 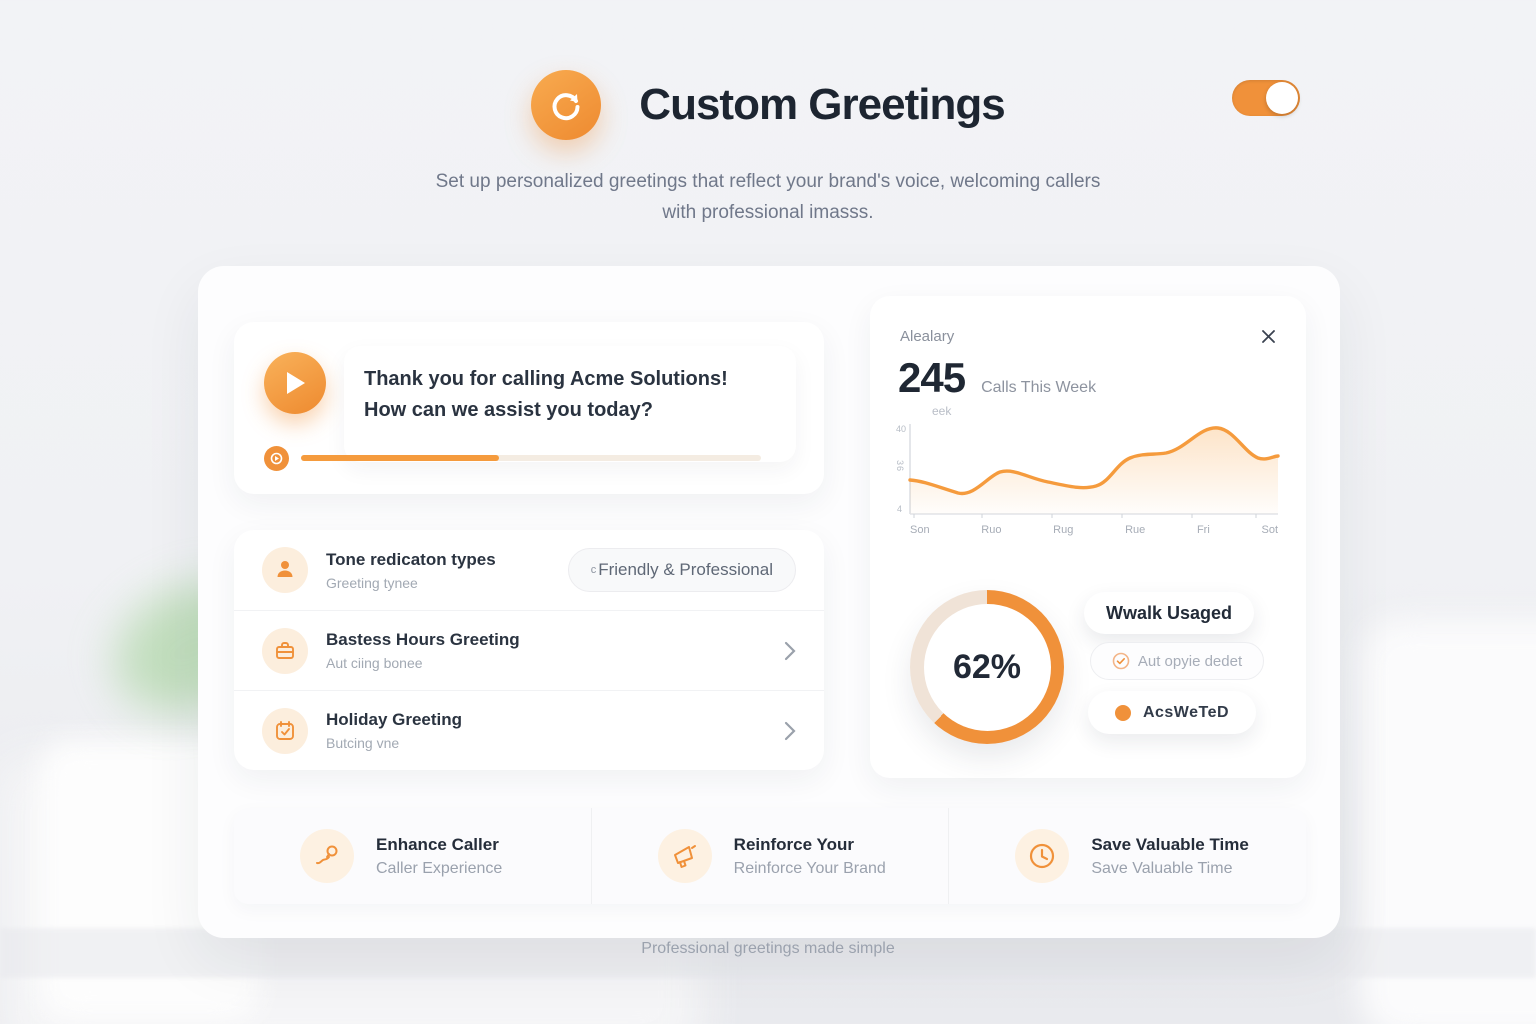 I want to click on calls-count: 245, so click(x=932, y=377).